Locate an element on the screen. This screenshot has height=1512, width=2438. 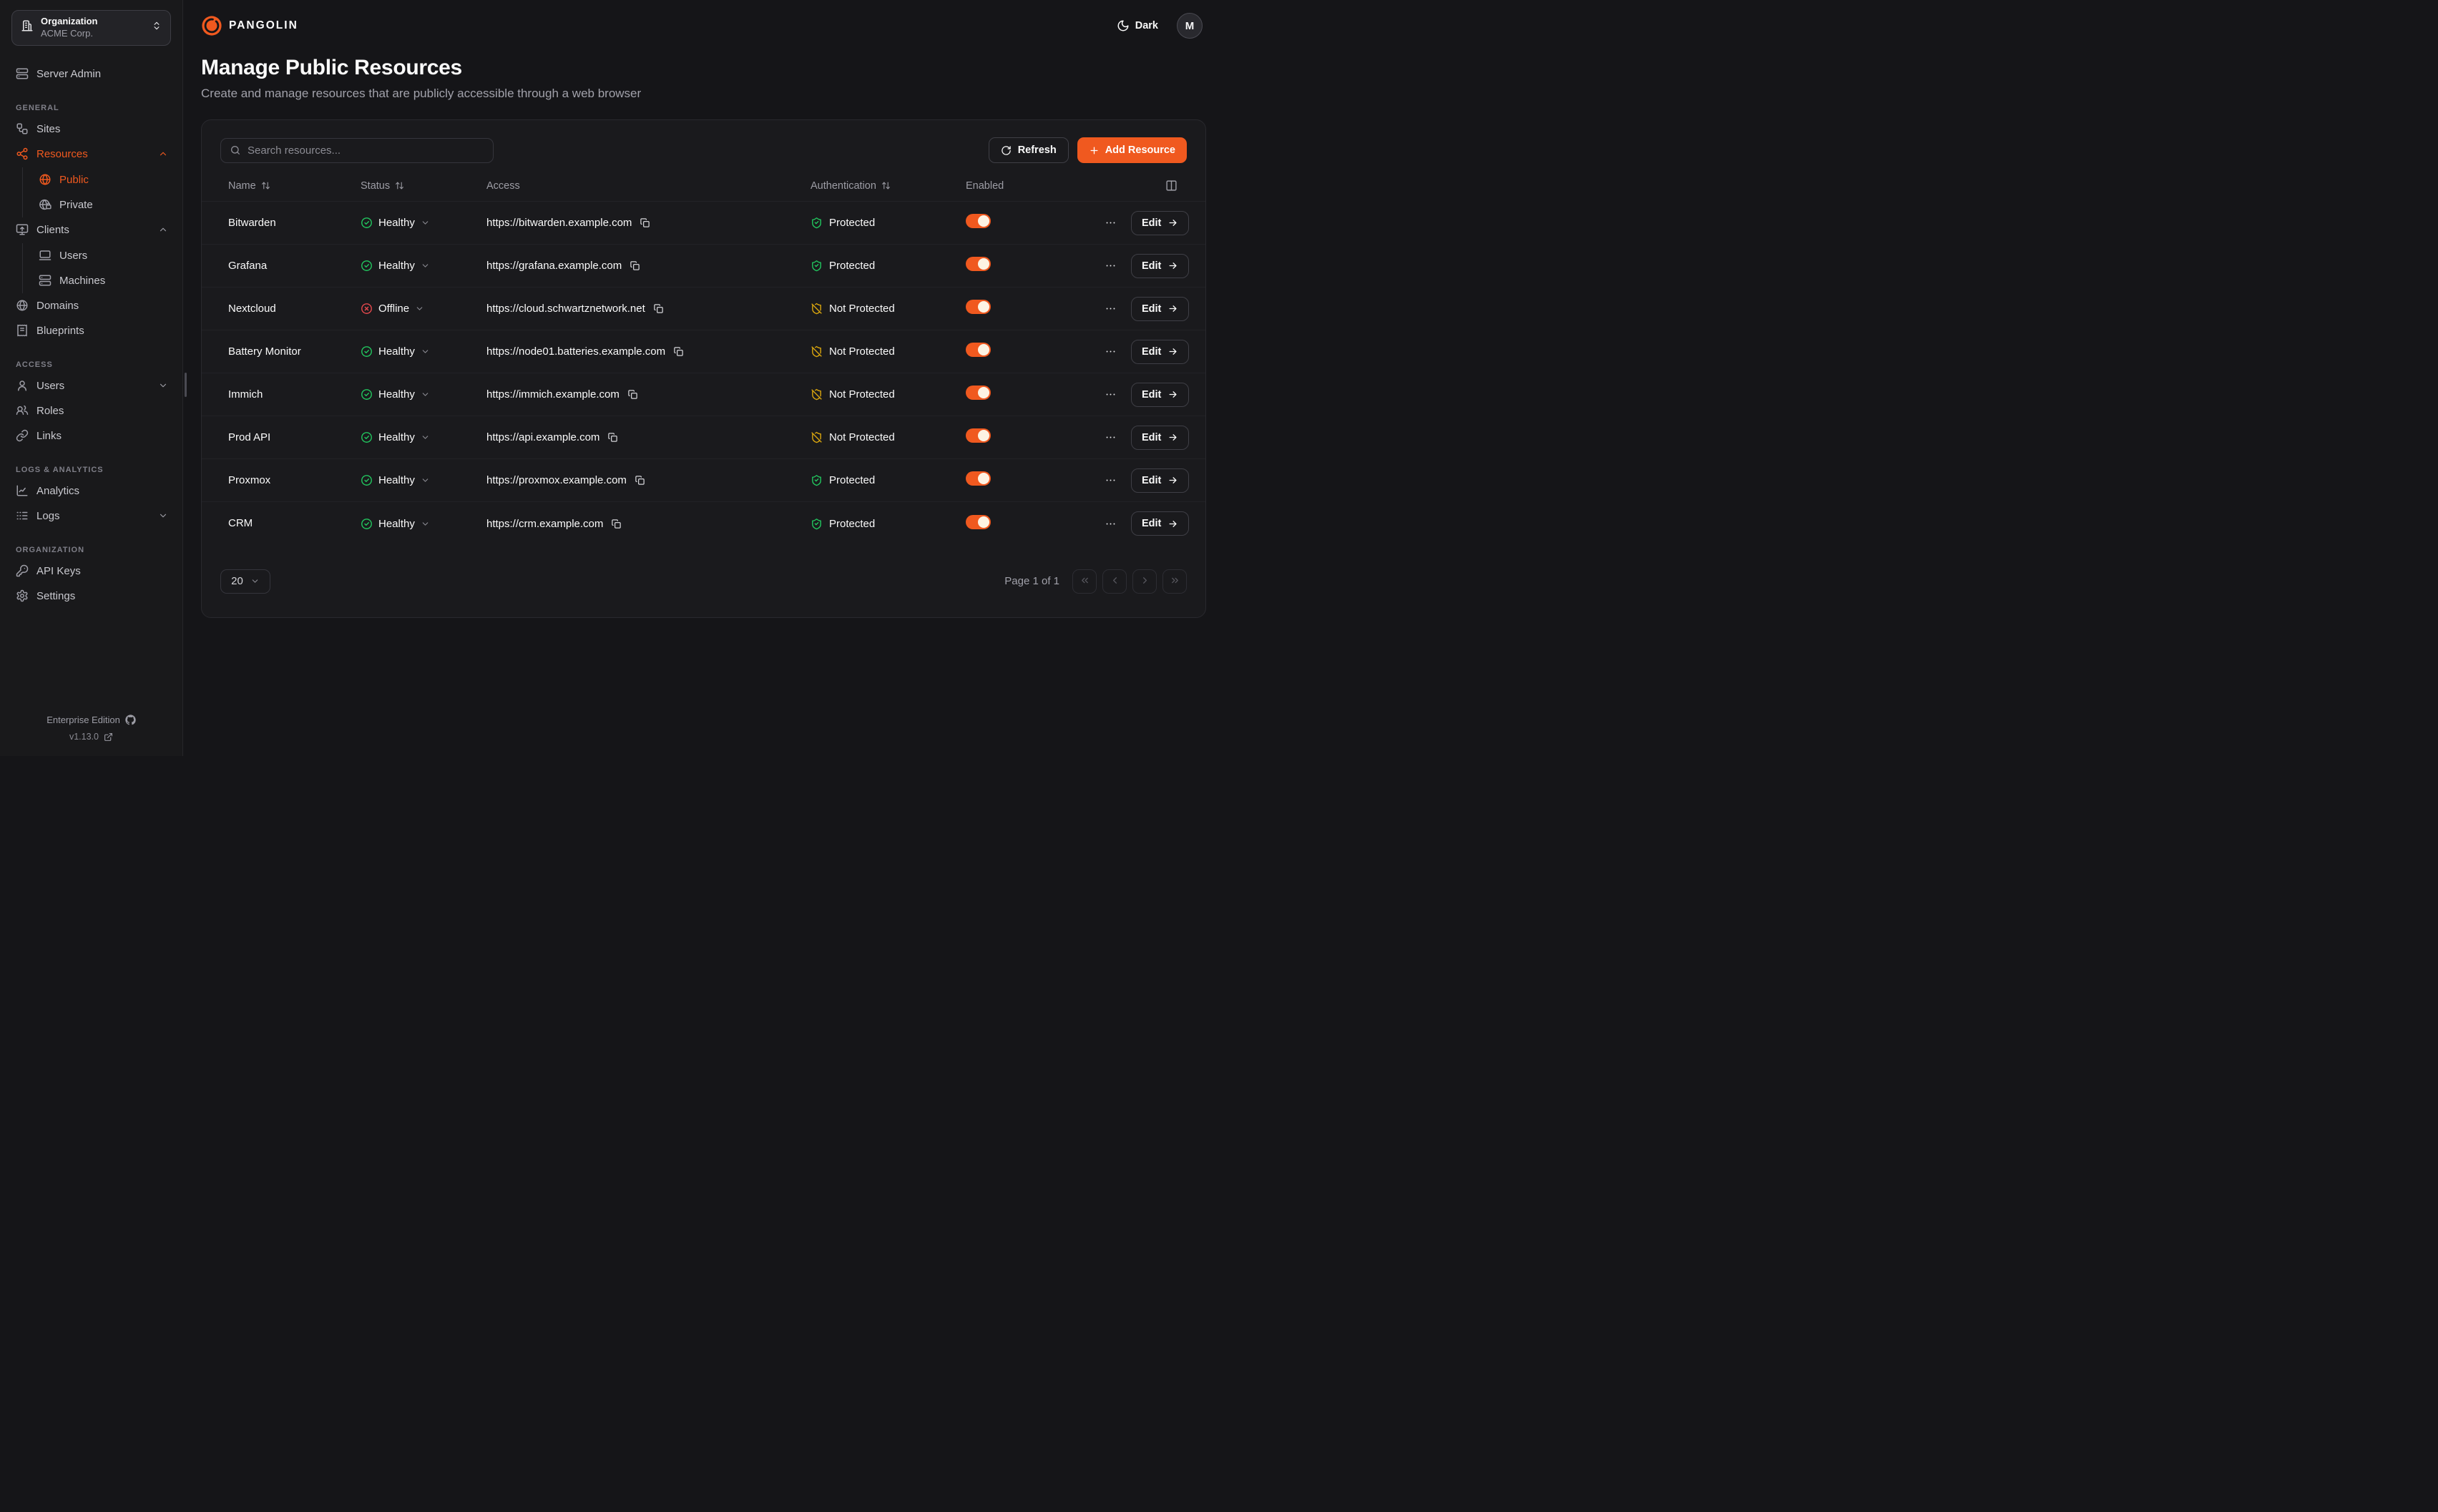
sidebar-item-blueprints: Blueprints is located at coordinates (92, 330).